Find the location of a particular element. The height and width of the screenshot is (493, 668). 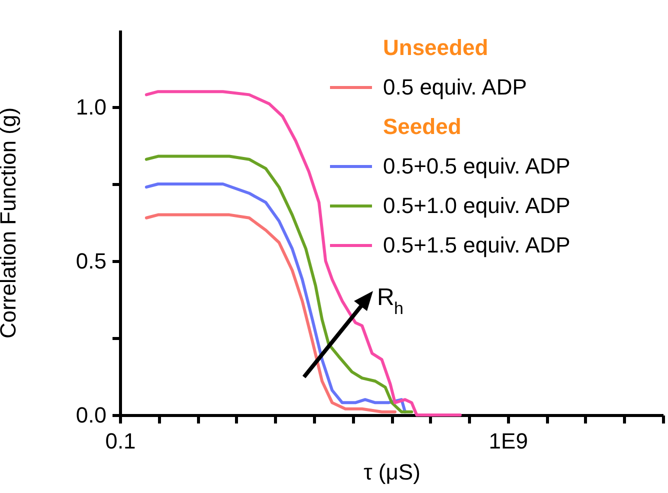

y-tick-label: 1.0 is located at coordinates (91, 107).